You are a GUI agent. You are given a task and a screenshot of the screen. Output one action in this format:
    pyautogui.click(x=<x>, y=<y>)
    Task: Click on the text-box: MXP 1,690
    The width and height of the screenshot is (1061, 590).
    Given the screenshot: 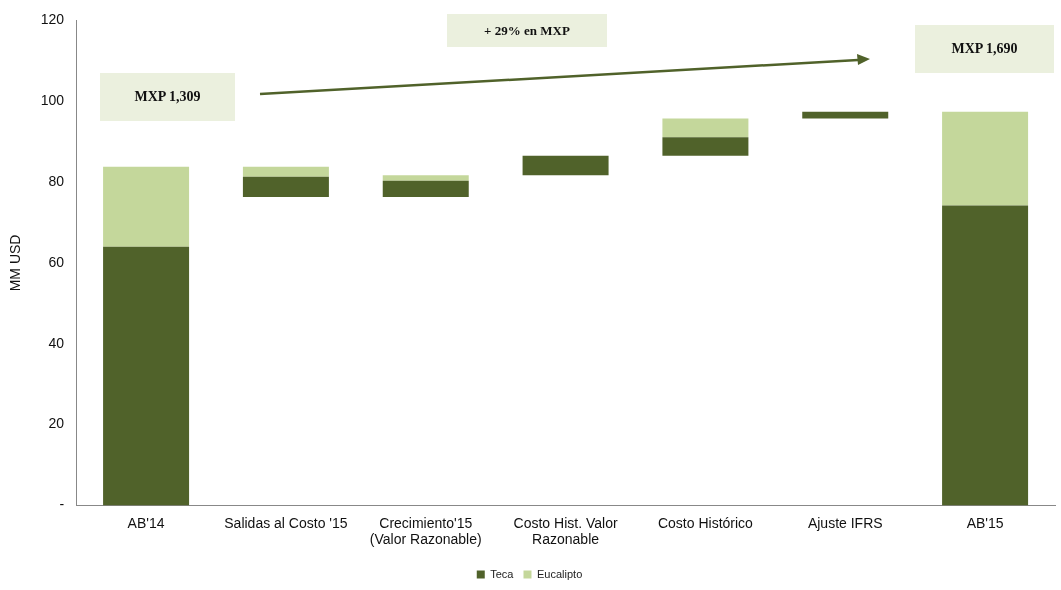 What is the action you would take?
    pyautogui.click(x=984, y=49)
    